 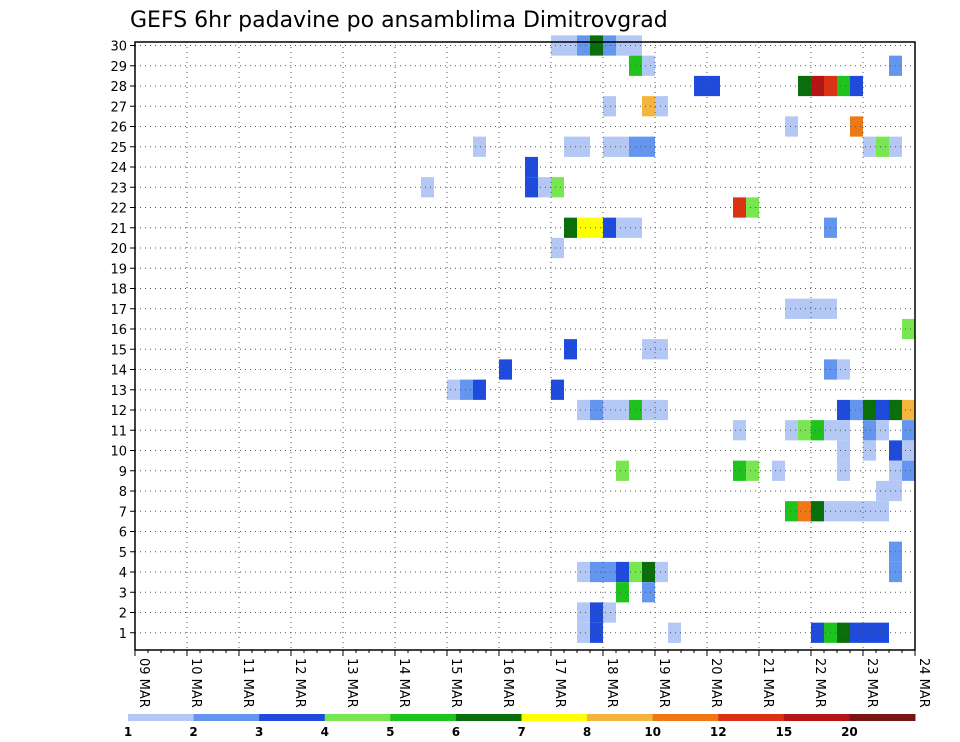 What do you see at coordinates (856, 632) in the screenshot?
I see `cell-m1-s56` at bounding box center [856, 632].